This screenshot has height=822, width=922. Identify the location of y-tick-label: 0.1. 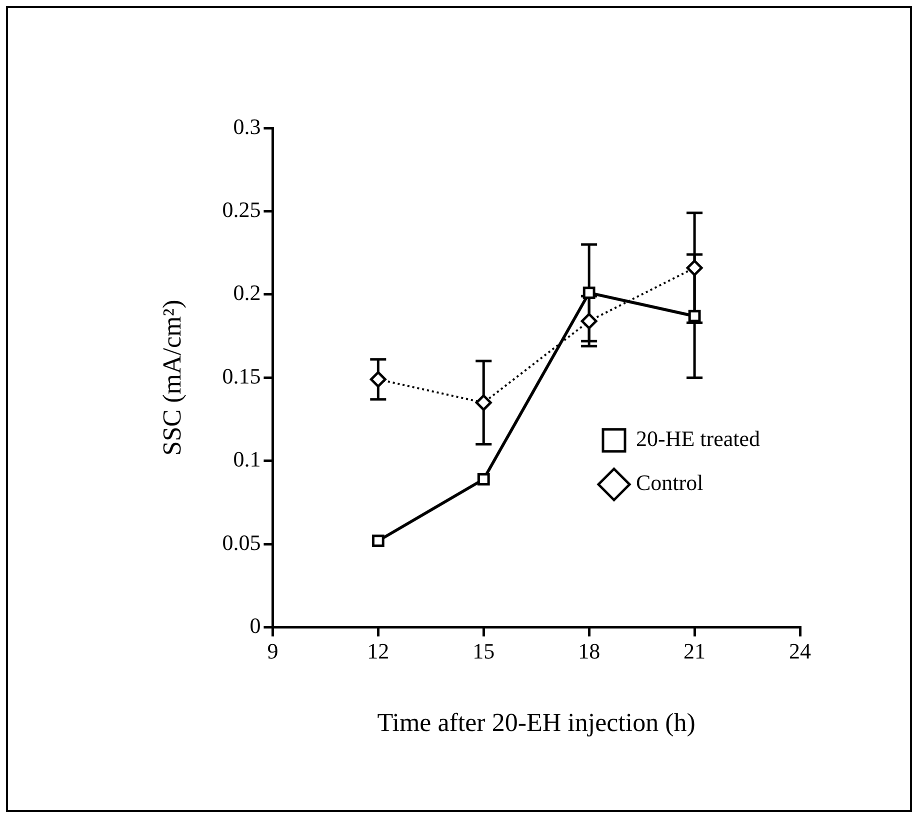
(247, 459).